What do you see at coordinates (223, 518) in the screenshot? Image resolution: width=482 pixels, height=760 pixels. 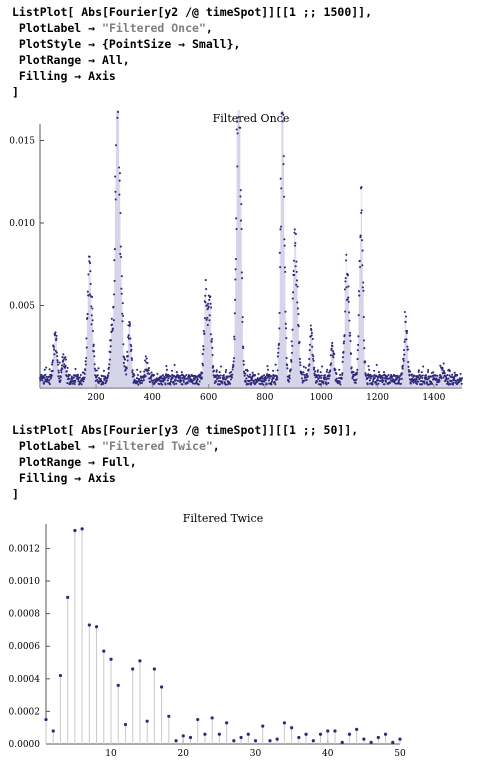 I see `chart-title: Filtered Twice` at bounding box center [223, 518].